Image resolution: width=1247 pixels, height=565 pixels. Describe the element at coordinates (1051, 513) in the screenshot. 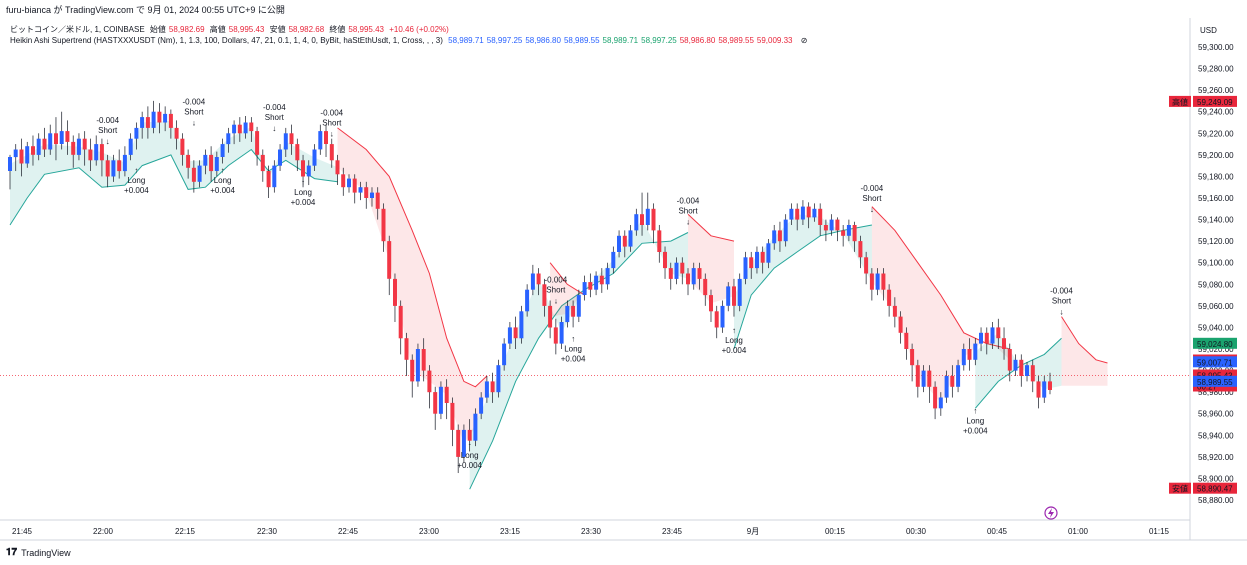

I see `lightning-icon` at that location.